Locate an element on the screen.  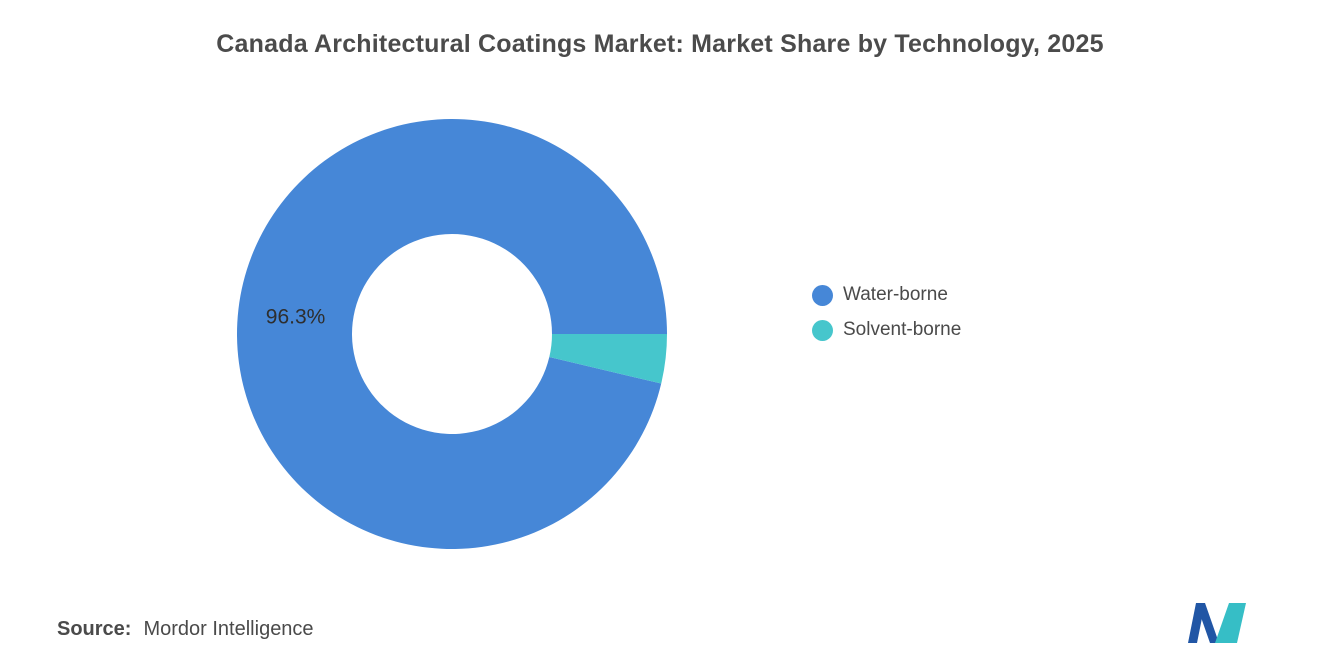
mordor-intelligence-logo is located at coordinates (1217, 623).